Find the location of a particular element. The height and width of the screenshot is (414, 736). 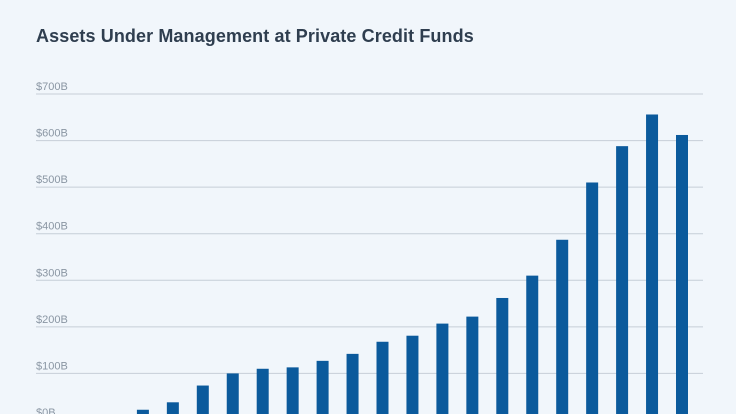

y-tick-label: $300B is located at coordinates (52, 273).